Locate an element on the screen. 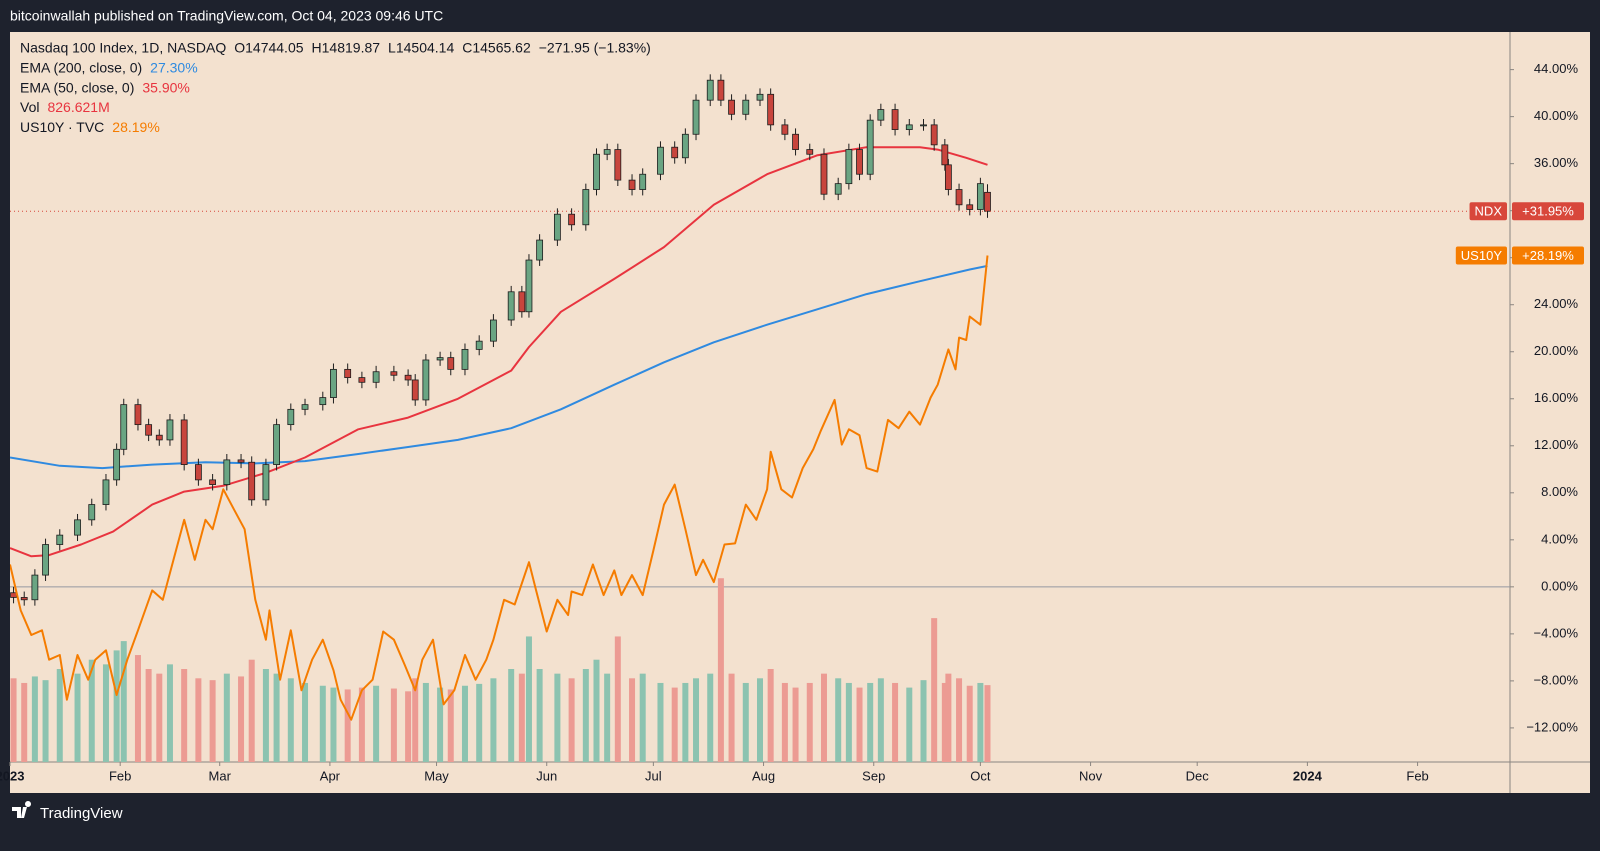 This screenshot has width=1600, height=851. x-tick-label: May is located at coordinates (436, 775).